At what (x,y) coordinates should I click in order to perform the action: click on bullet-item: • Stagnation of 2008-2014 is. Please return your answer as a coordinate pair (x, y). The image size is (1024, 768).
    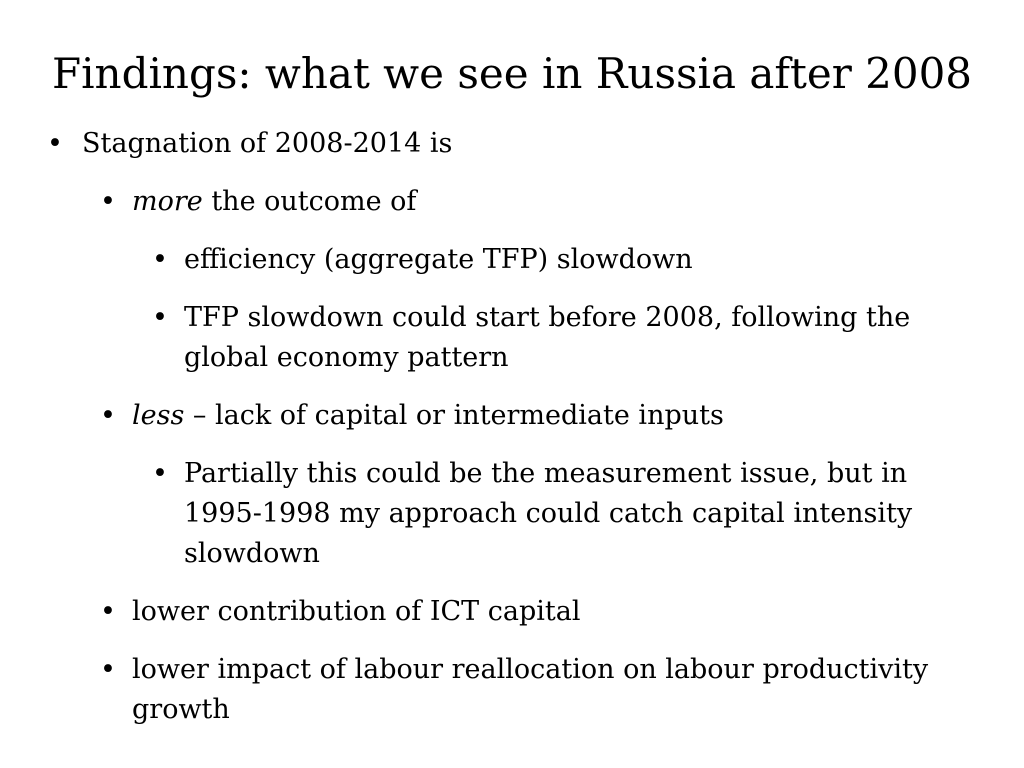
    Looking at the image, I should click on (512, 144).